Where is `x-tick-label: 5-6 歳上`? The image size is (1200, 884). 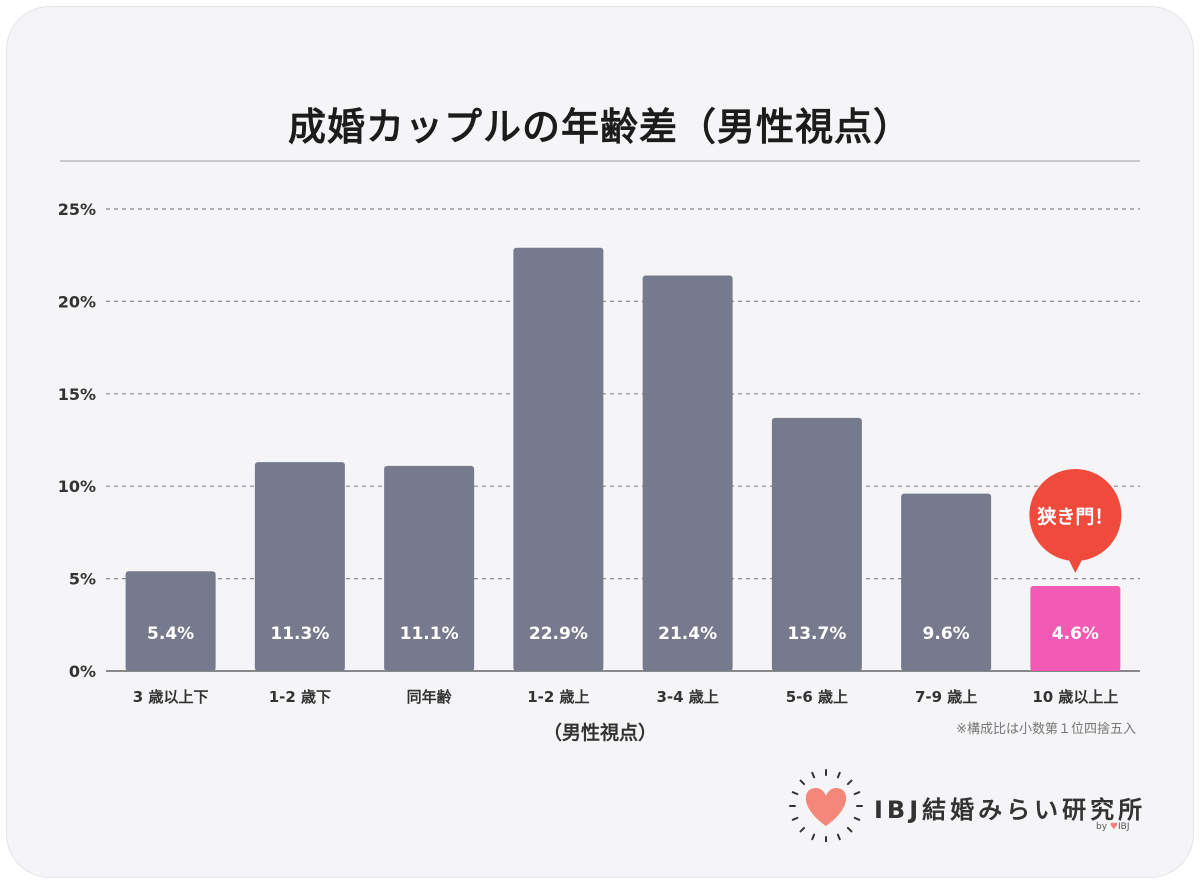
x-tick-label: 5-6 歳上 is located at coordinates (817, 697).